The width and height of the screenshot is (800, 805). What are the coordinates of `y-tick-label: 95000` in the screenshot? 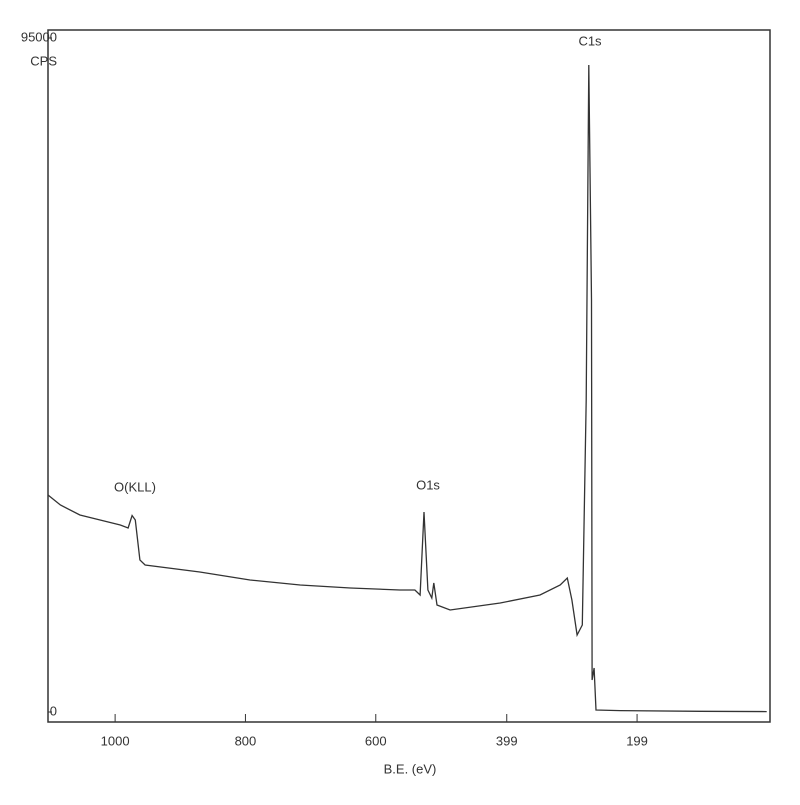 It's located at (39, 36).